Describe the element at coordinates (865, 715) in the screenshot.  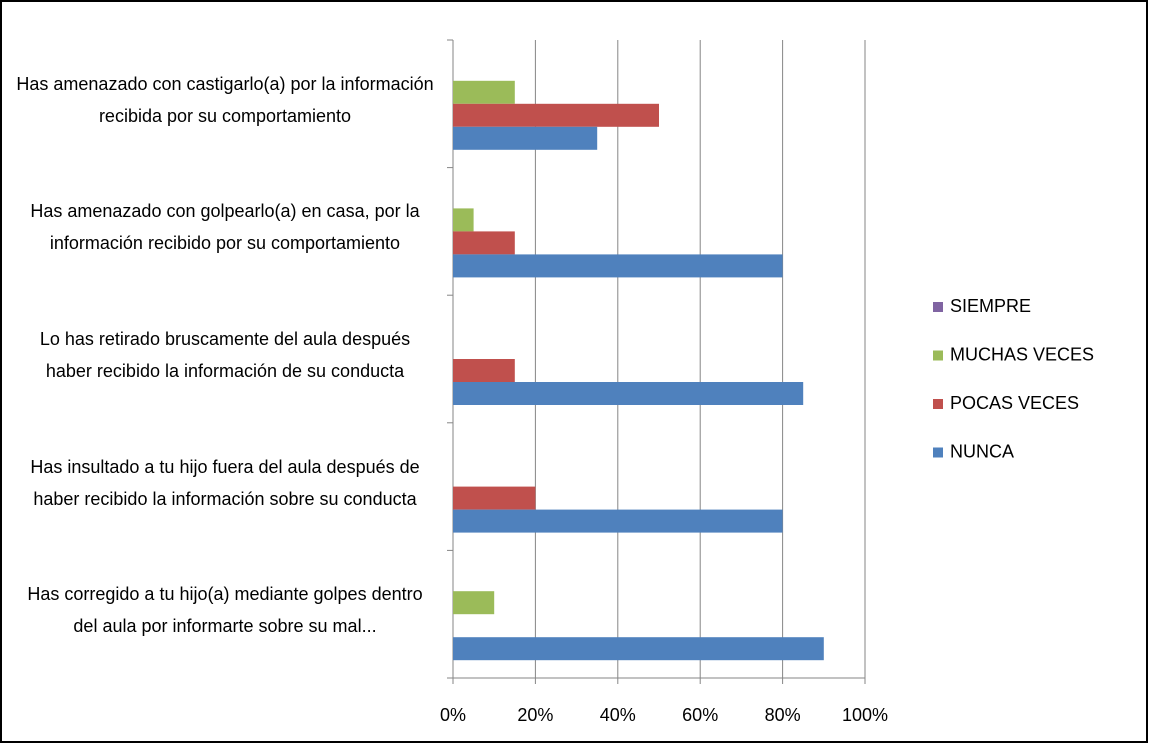
I see `x-tick-label: 100%` at that location.